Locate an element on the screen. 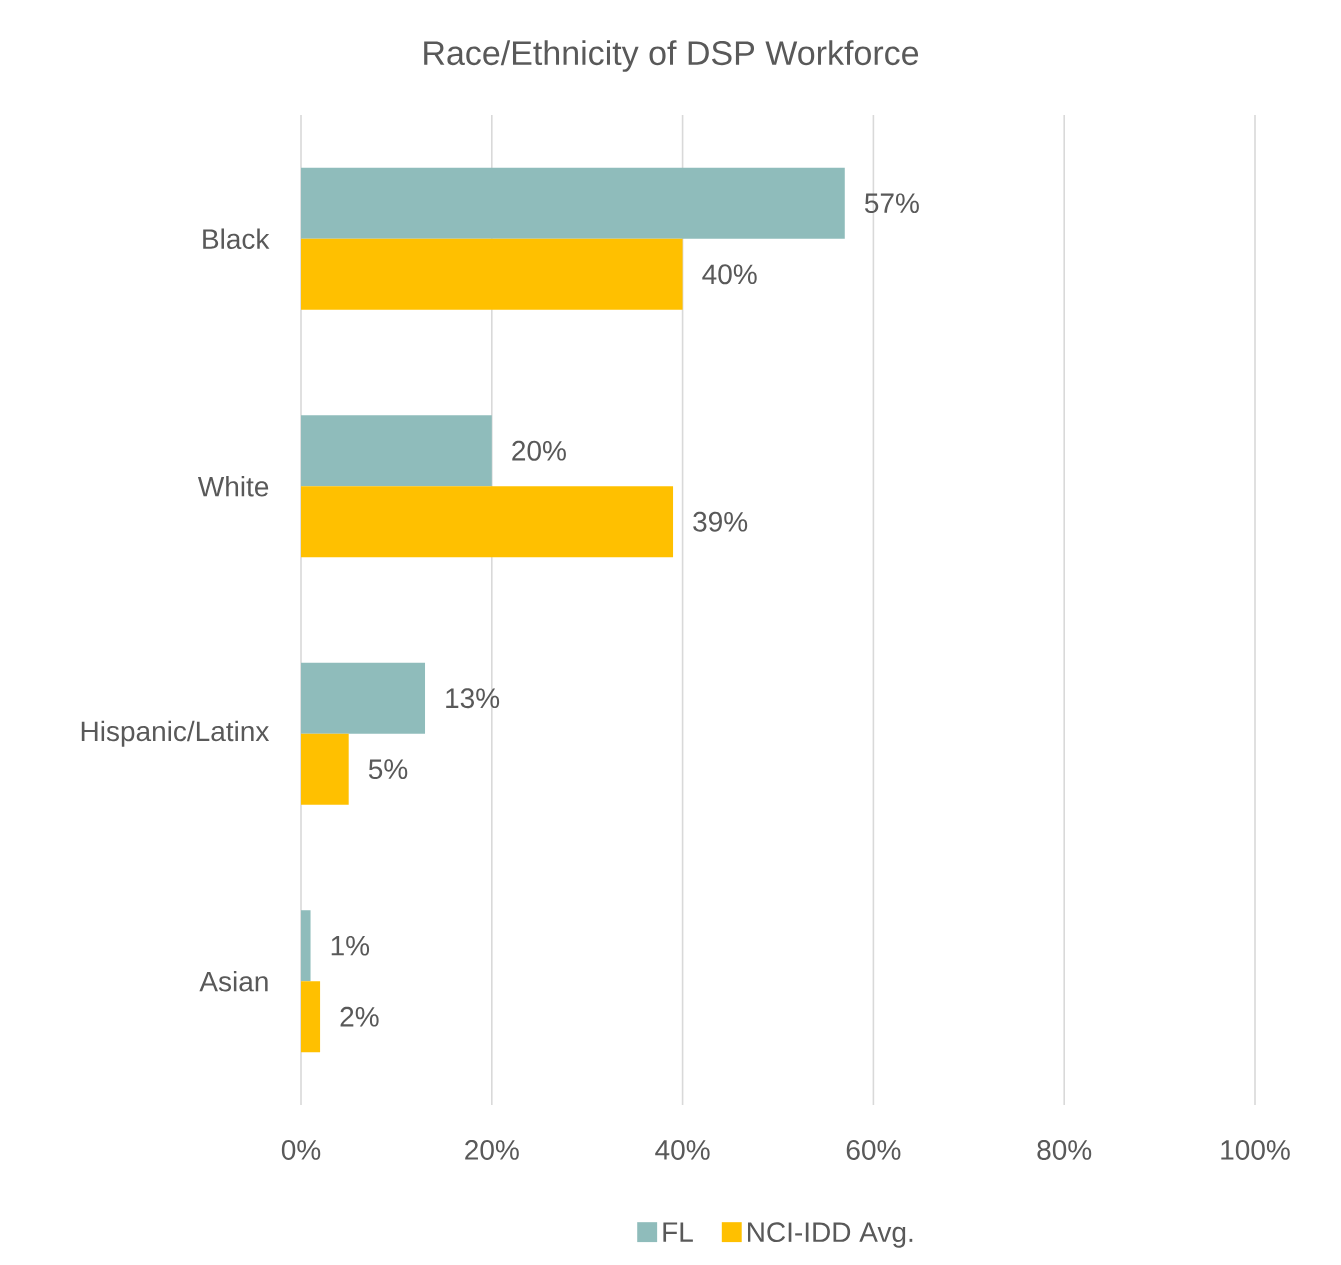 The image size is (1341, 1265). x-tick-label: 20% is located at coordinates (492, 1150).